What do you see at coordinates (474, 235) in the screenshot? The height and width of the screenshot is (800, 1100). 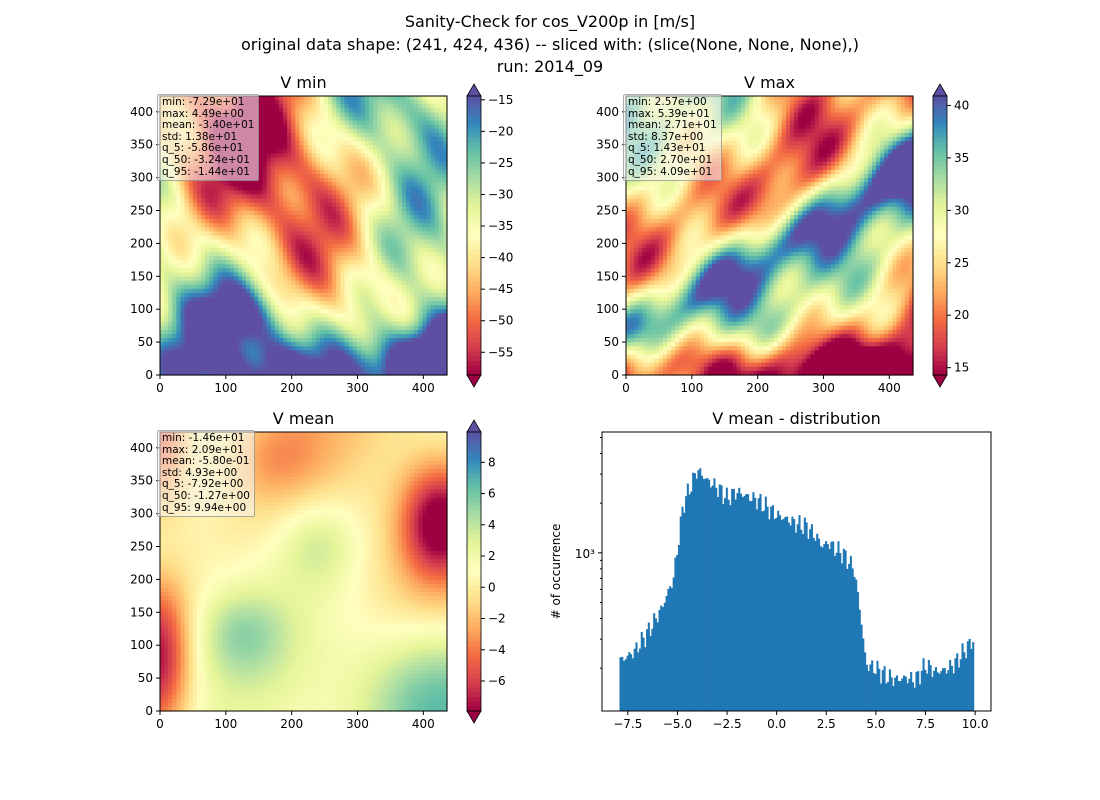 I see `colorbar-frame` at bounding box center [474, 235].